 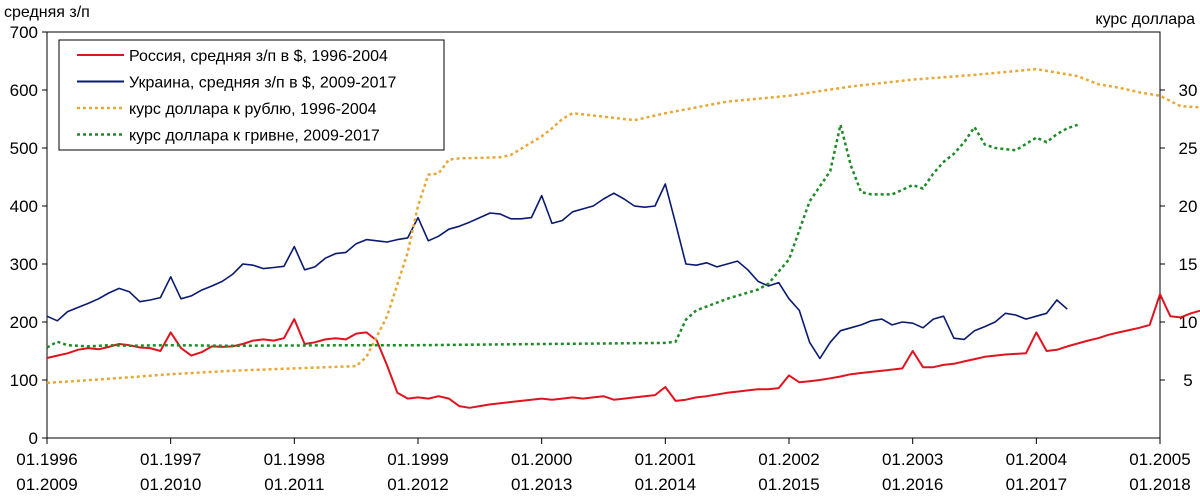 I want to click on x-tick-label-bottom: 01.2010, so click(x=170, y=484).